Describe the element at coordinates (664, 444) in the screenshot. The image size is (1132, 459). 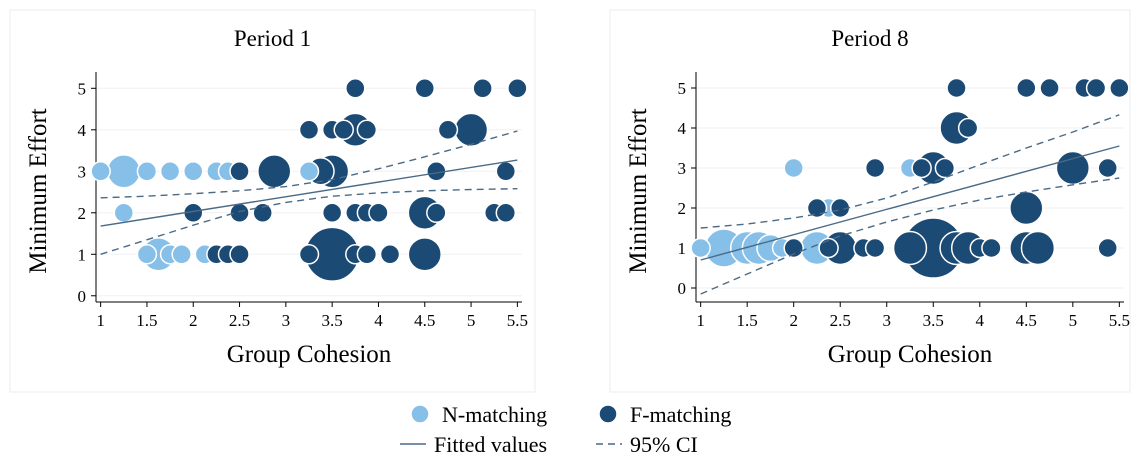
I see `legend-label: 95% CI` at that location.